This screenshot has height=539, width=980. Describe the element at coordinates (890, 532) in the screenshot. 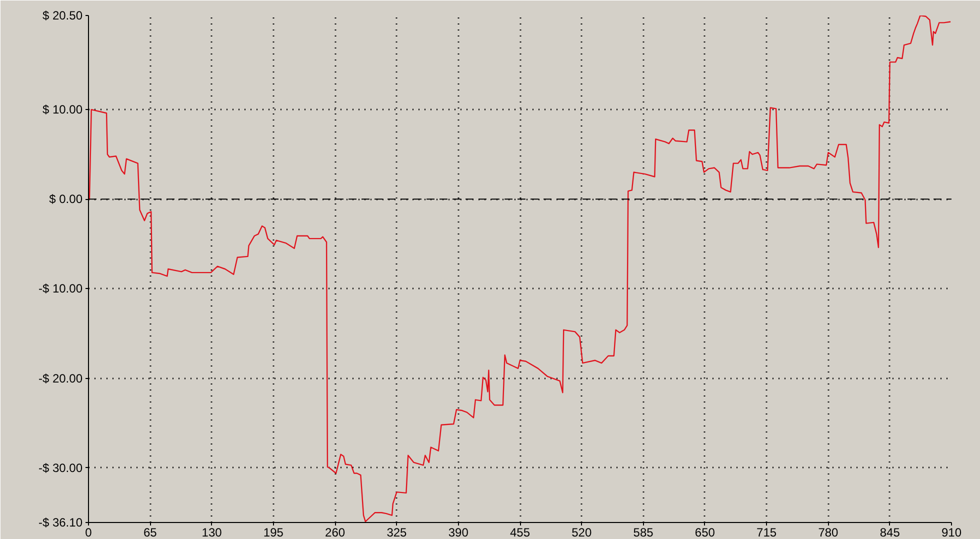

I see `x-tick-label: 845` at that location.